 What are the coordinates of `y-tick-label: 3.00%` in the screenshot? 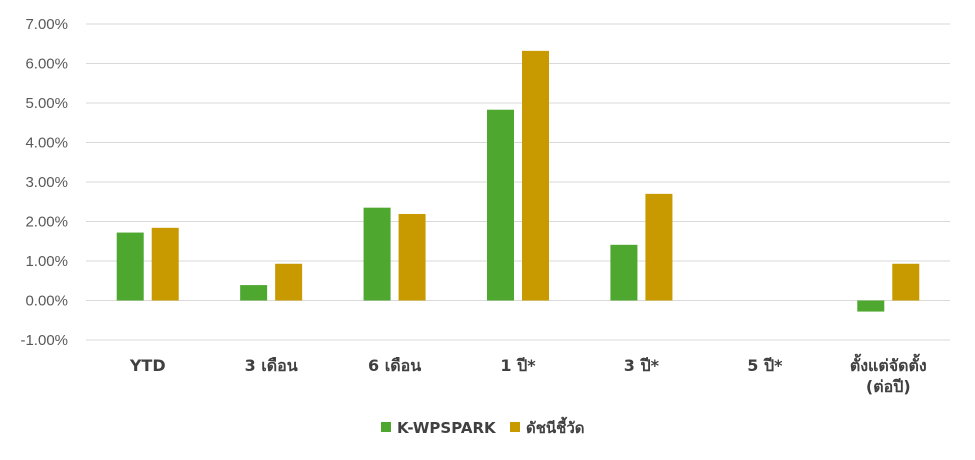 It's located at (46, 182).